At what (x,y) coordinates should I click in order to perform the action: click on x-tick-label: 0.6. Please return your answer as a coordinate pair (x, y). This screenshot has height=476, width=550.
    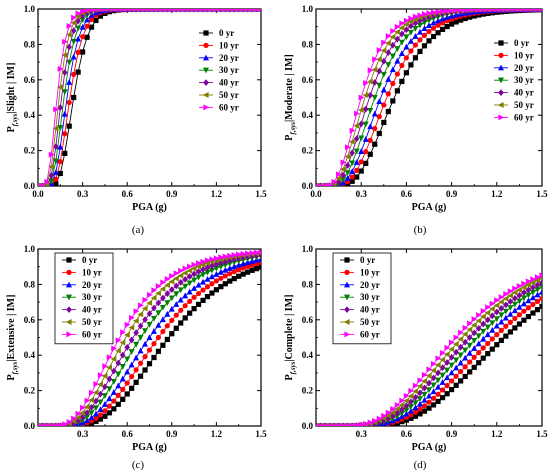
    Looking at the image, I should click on (407, 434).